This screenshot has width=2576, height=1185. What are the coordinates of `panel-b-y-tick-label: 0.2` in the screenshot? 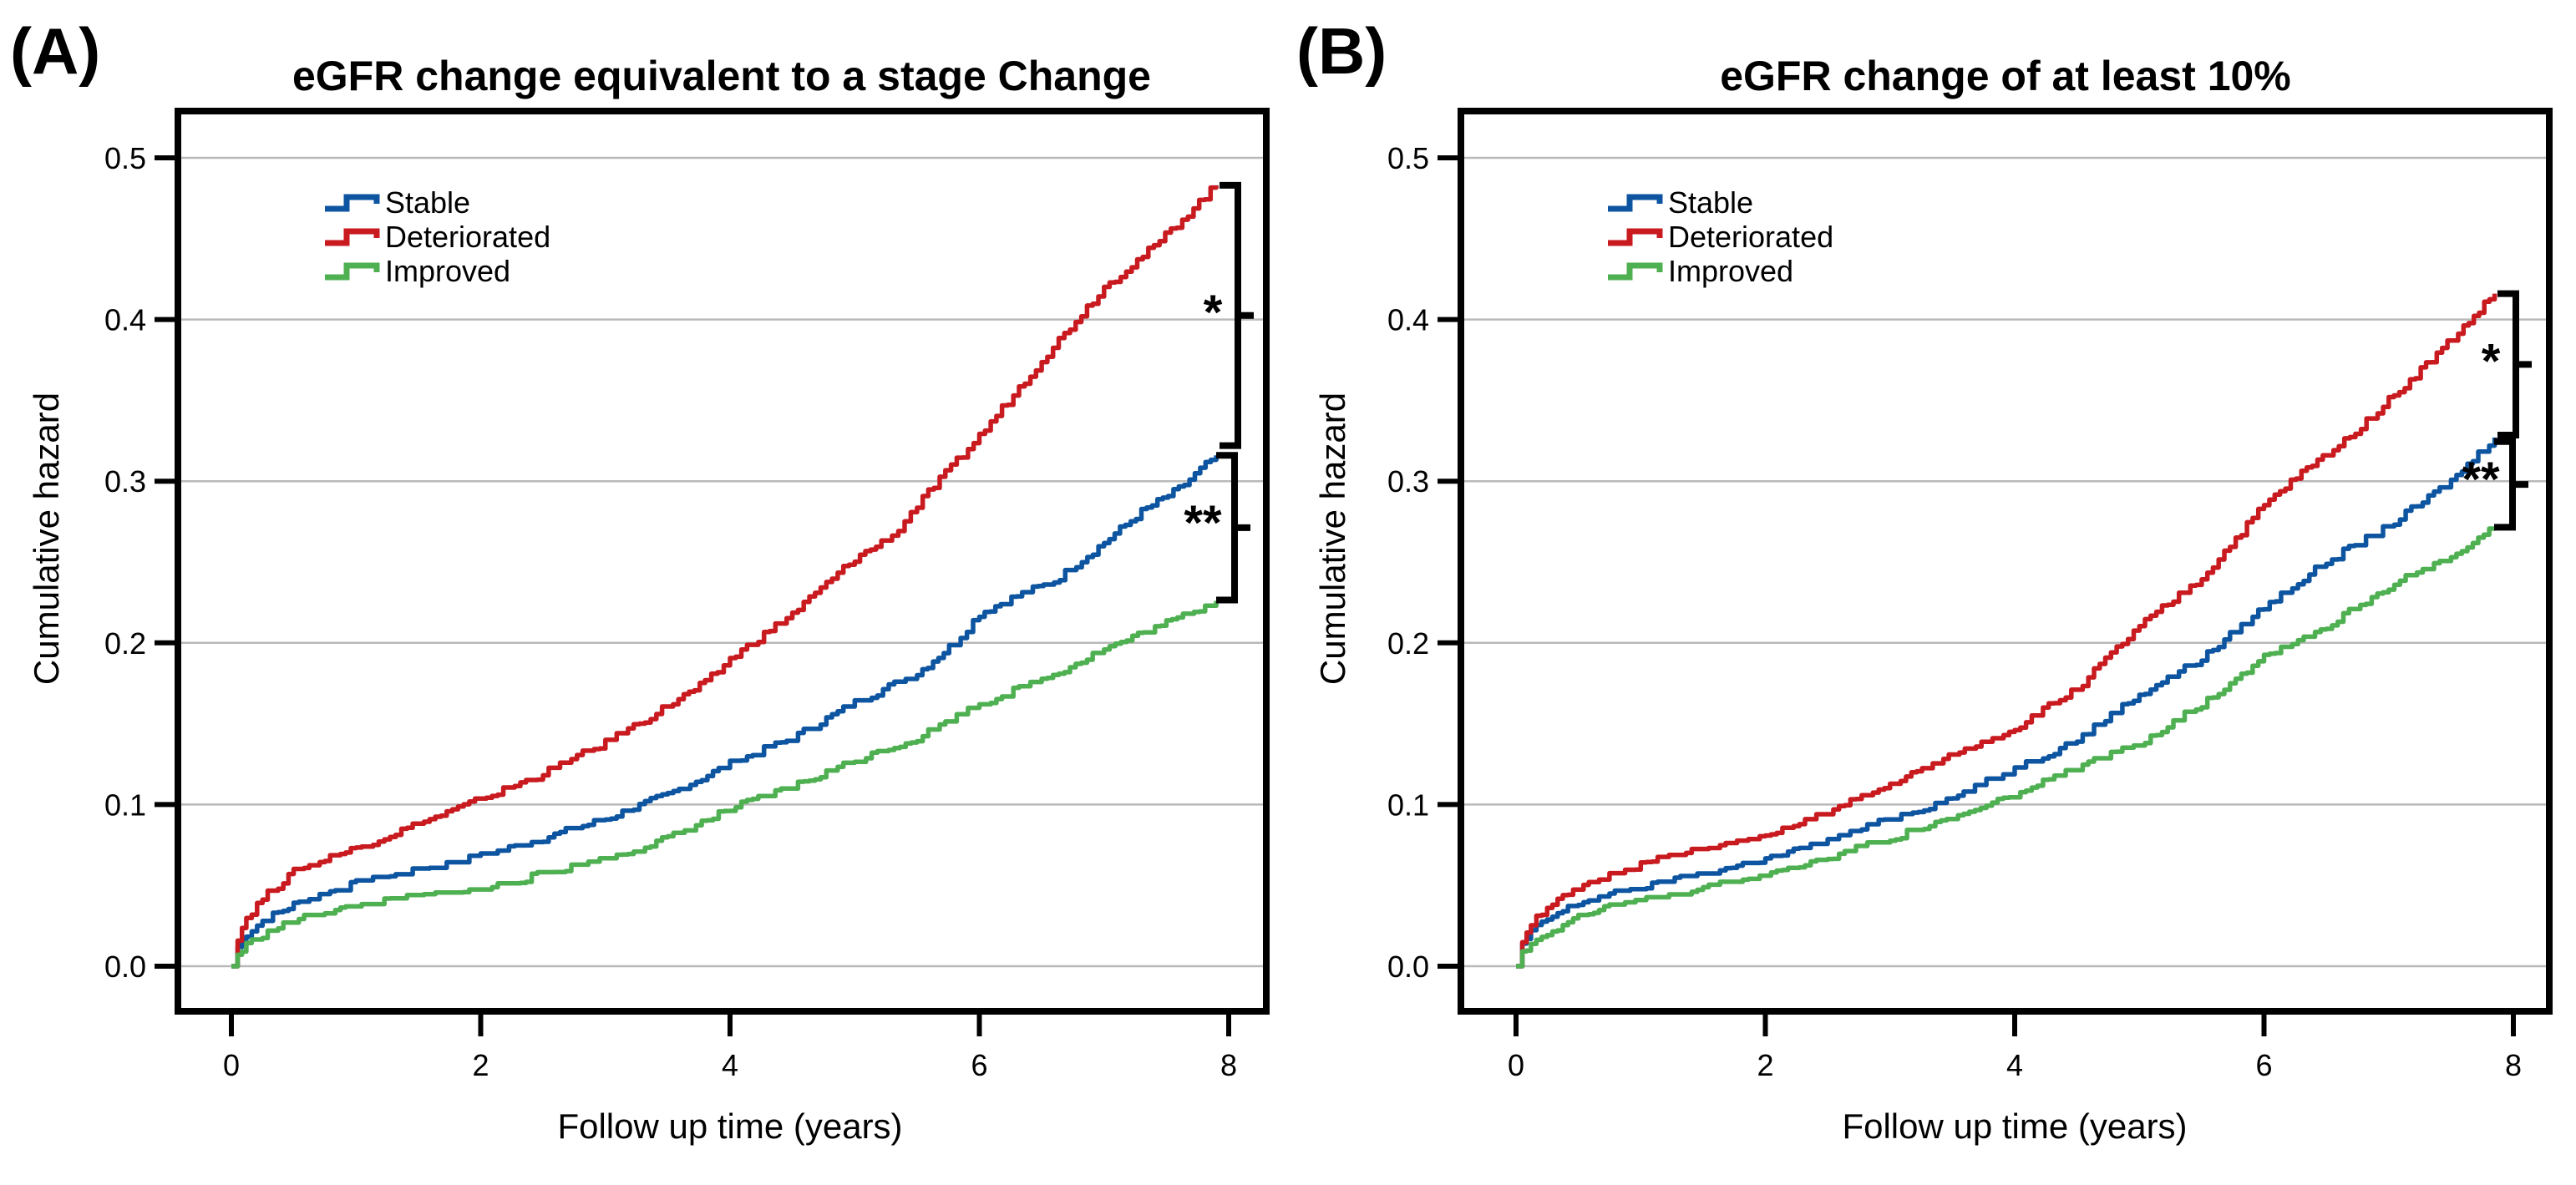 It's located at (1408, 643).